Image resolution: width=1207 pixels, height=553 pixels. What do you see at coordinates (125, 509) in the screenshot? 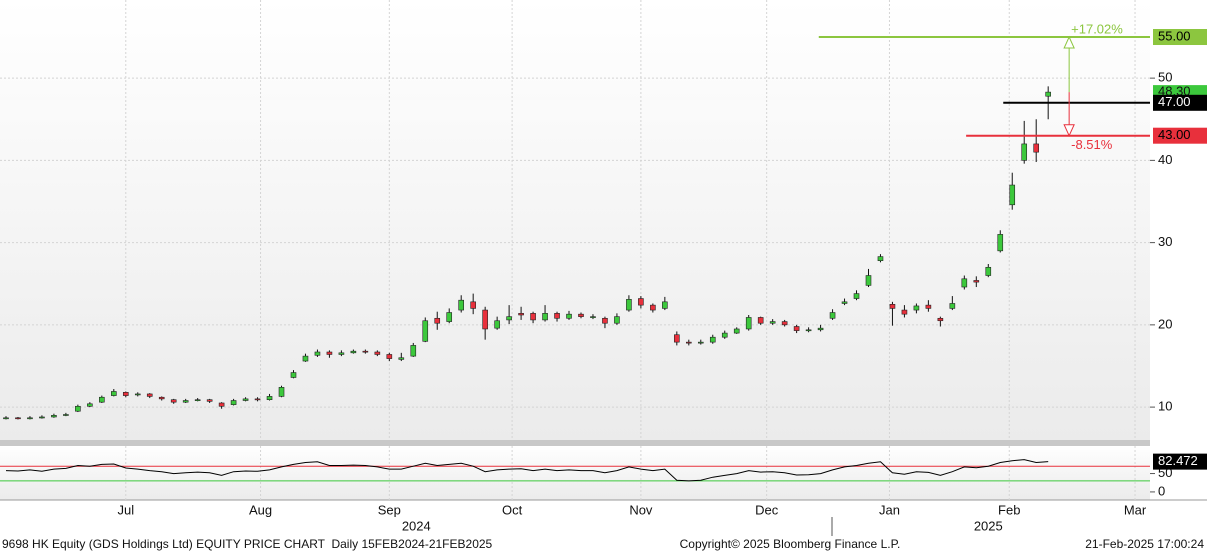
I see `x-tick-label: Jul` at bounding box center [125, 509].